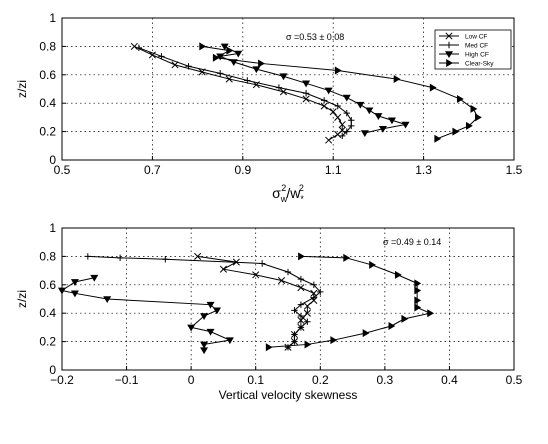  Describe the element at coordinates (463, 36) in the screenshot. I see `legend-item: Low CF` at that location.